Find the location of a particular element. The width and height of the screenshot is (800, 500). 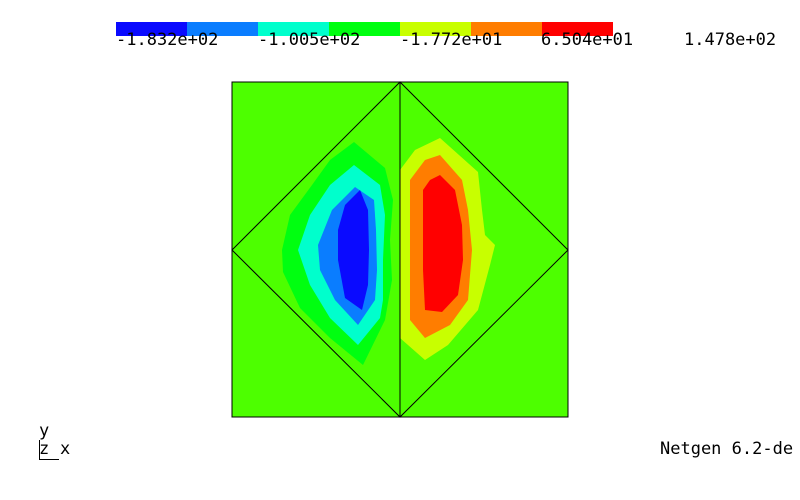

positive-lobe is located at coordinates (447, 249).